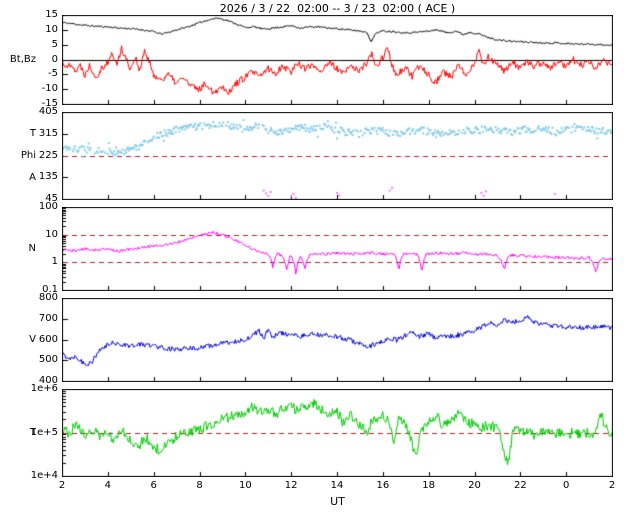  What do you see at coordinates (44, 388) in the screenshot?
I see `y-tick-label: 1e+6` at bounding box center [44, 388].